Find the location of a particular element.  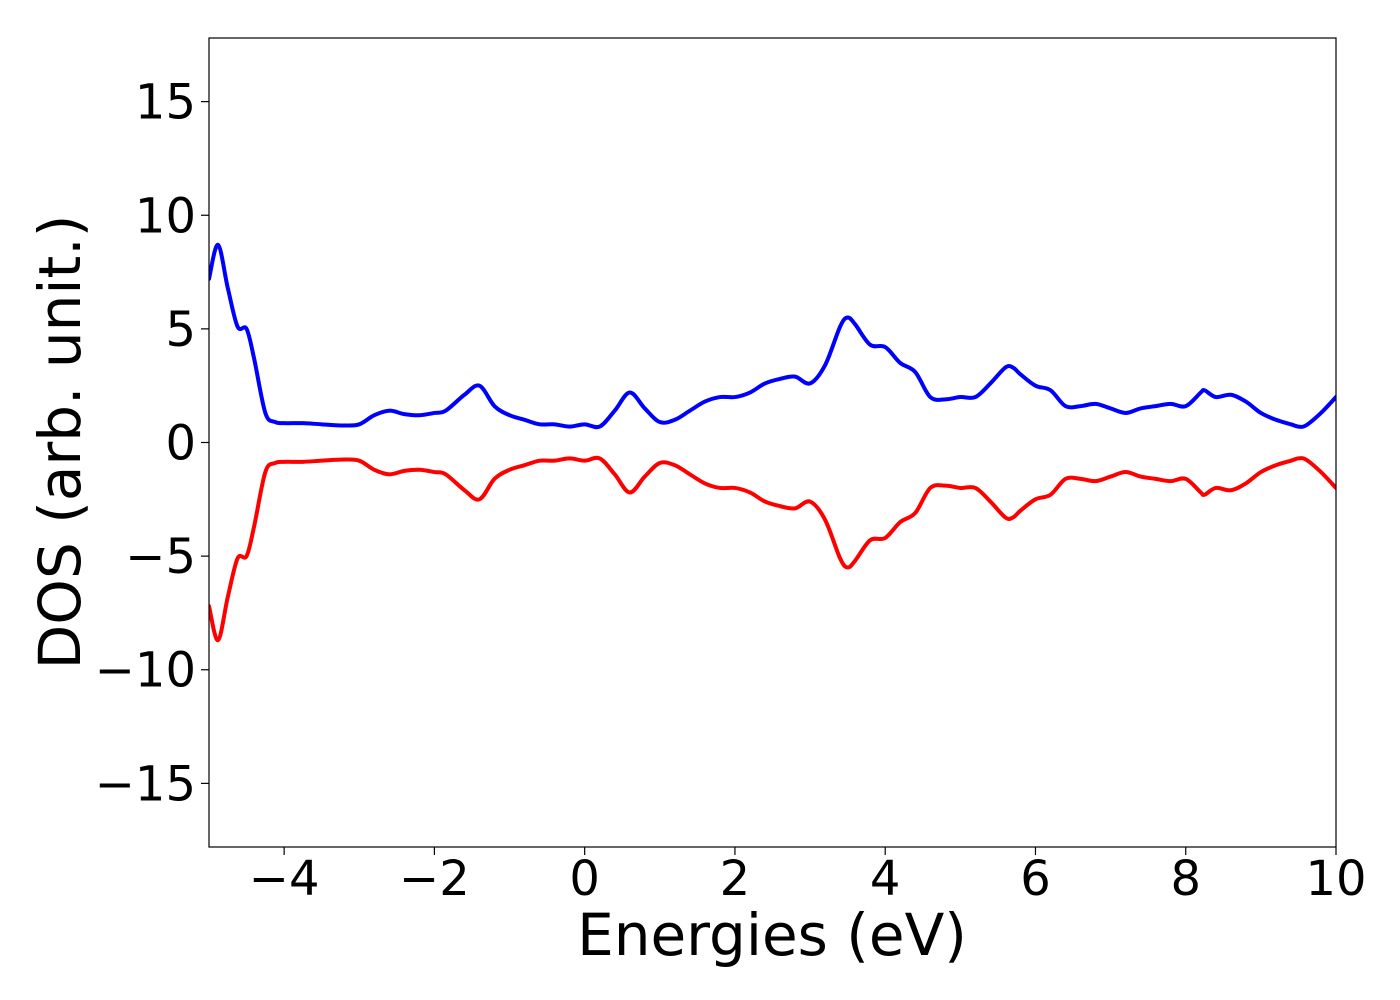

x-tick-label: 6 is located at coordinates (1035, 879).